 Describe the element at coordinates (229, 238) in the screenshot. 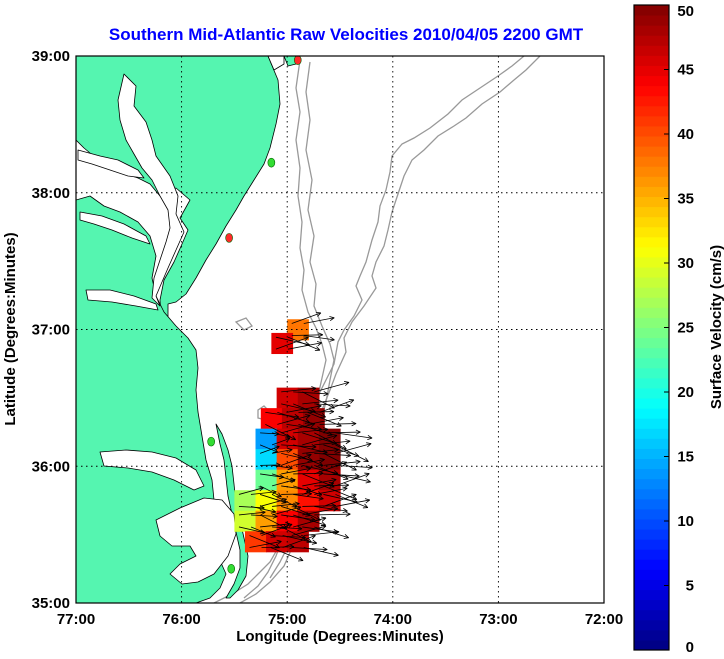

I see `site-marker` at that location.